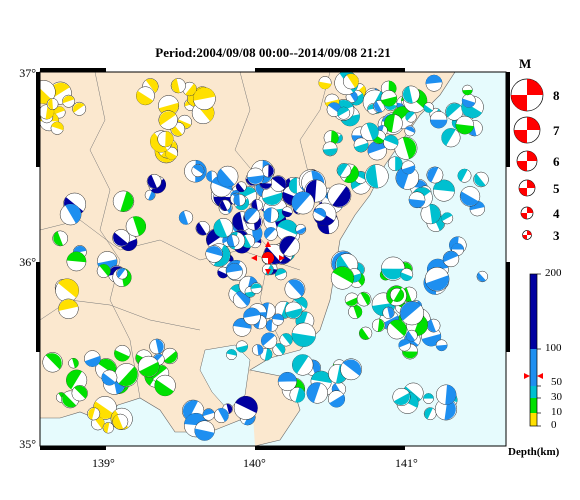 The image size is (580, 500). I want to click on lon-label-141: 141°, so click(406, 463).